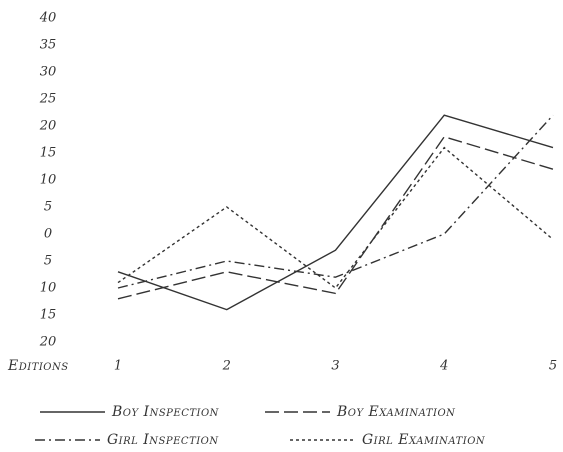 This screenshot has width=563, height=452. What do you see at coordinates (553, 366) in the screenshot?
I see `x-tick-label: 5` at bounding box center [553, 366].